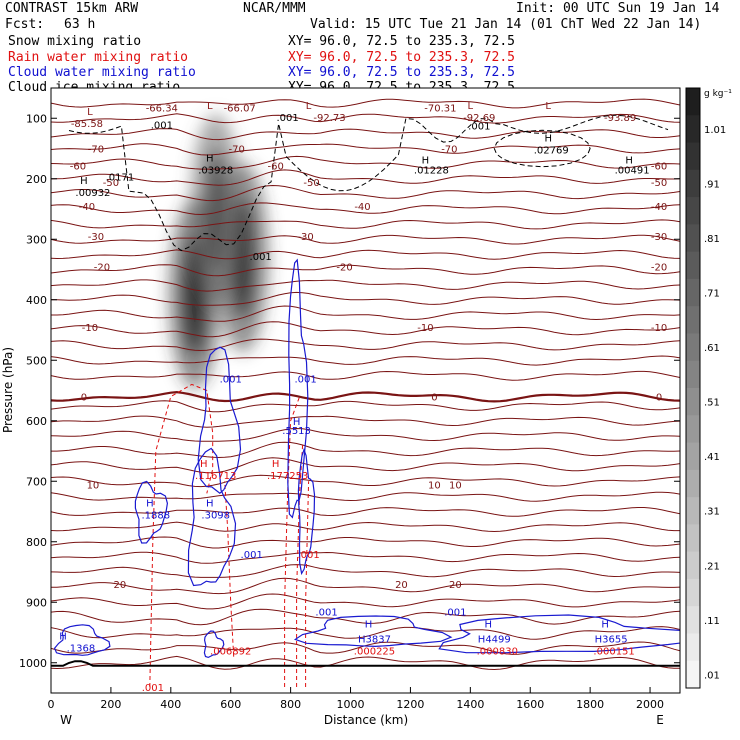  What do you see at coordinates (287, 476) in the screenshot?
I see `extremum-label-32: .177253` at bounding box center [287, 476].